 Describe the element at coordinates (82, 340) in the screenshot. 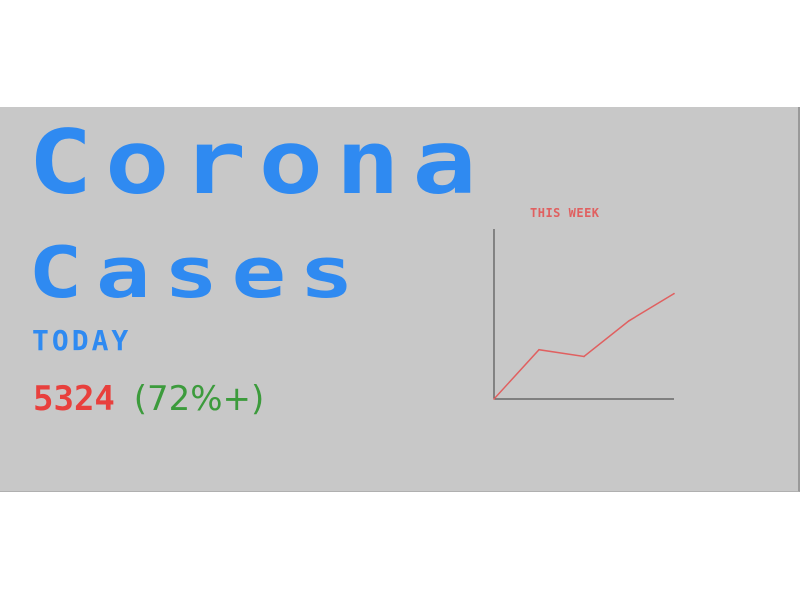

I see `today-label: TODAY` at that location.